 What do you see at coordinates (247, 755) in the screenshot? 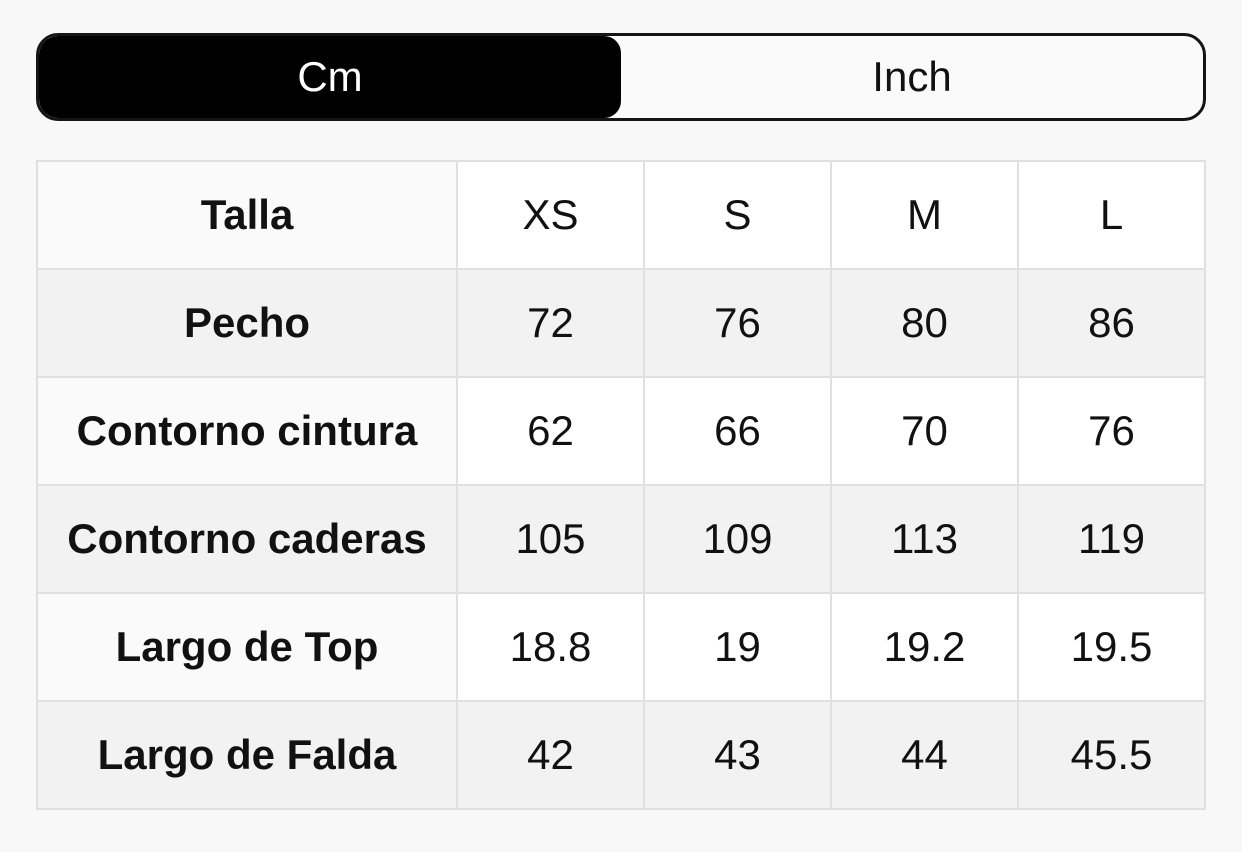
I see `row-label: Largo de Falda` at bounding box center [247, 755].